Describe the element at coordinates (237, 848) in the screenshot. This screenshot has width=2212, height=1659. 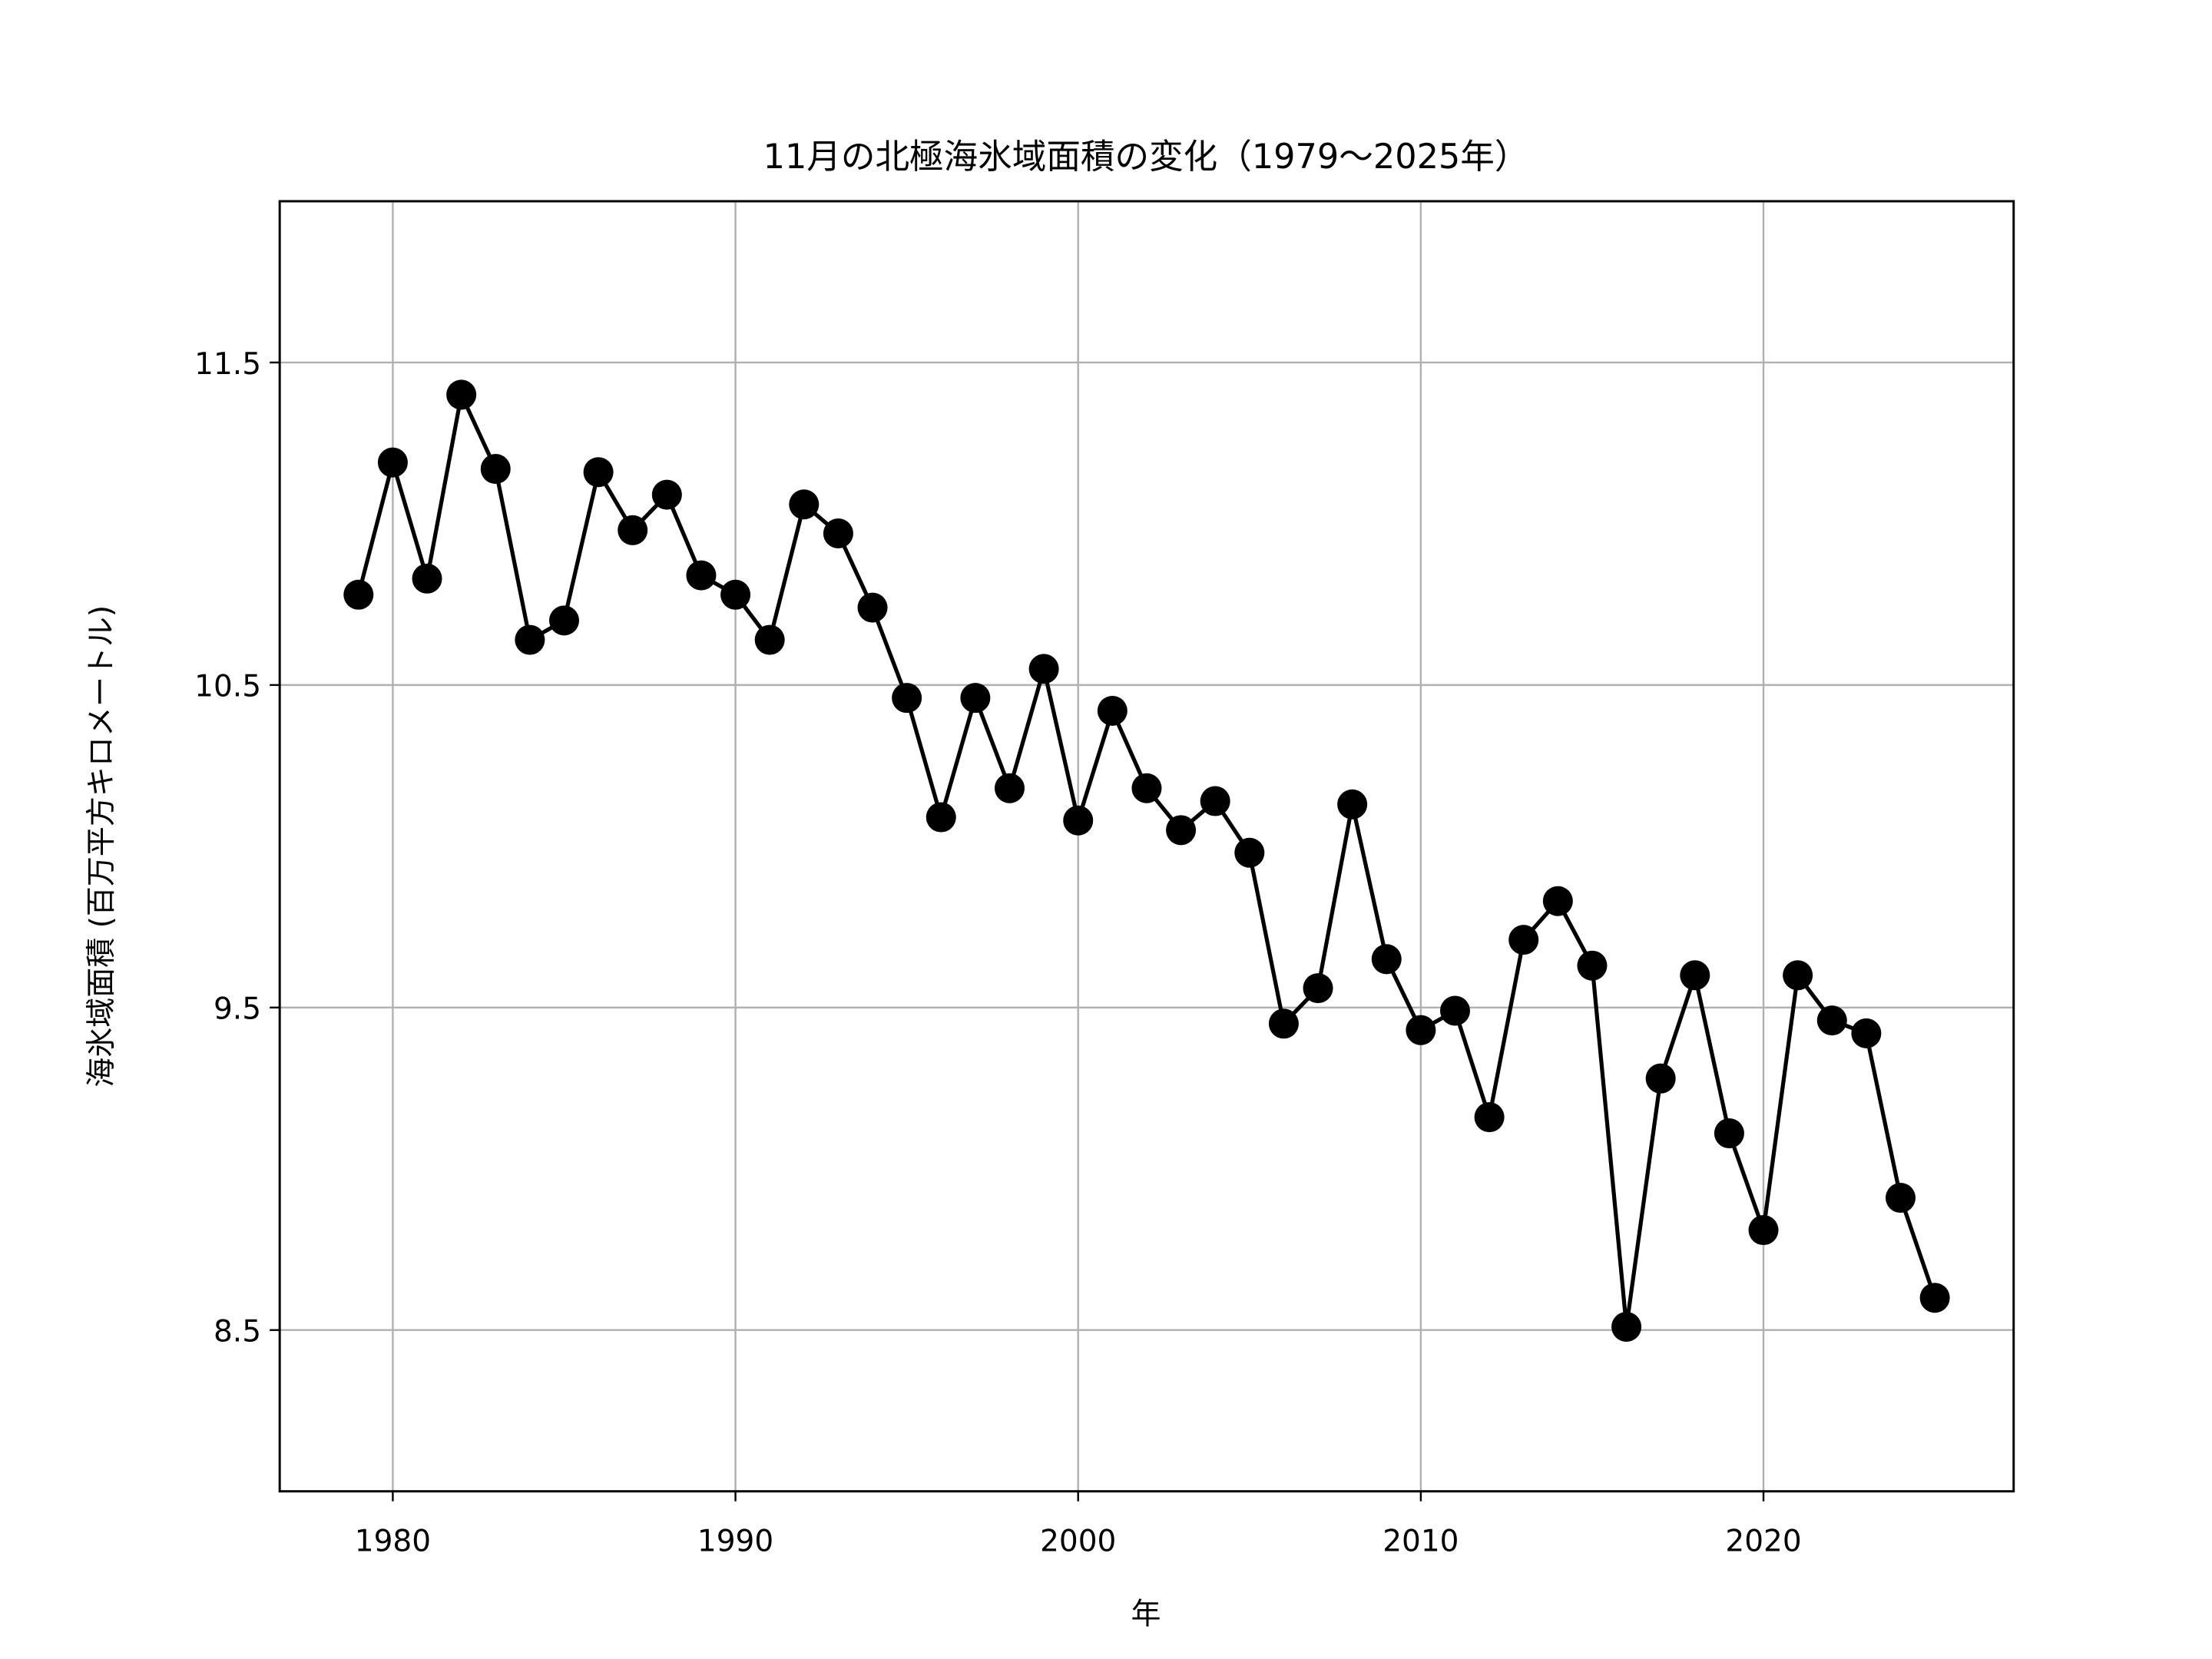
I see `y-axis: 8.5 9.5 10.5 11.5` at that location.